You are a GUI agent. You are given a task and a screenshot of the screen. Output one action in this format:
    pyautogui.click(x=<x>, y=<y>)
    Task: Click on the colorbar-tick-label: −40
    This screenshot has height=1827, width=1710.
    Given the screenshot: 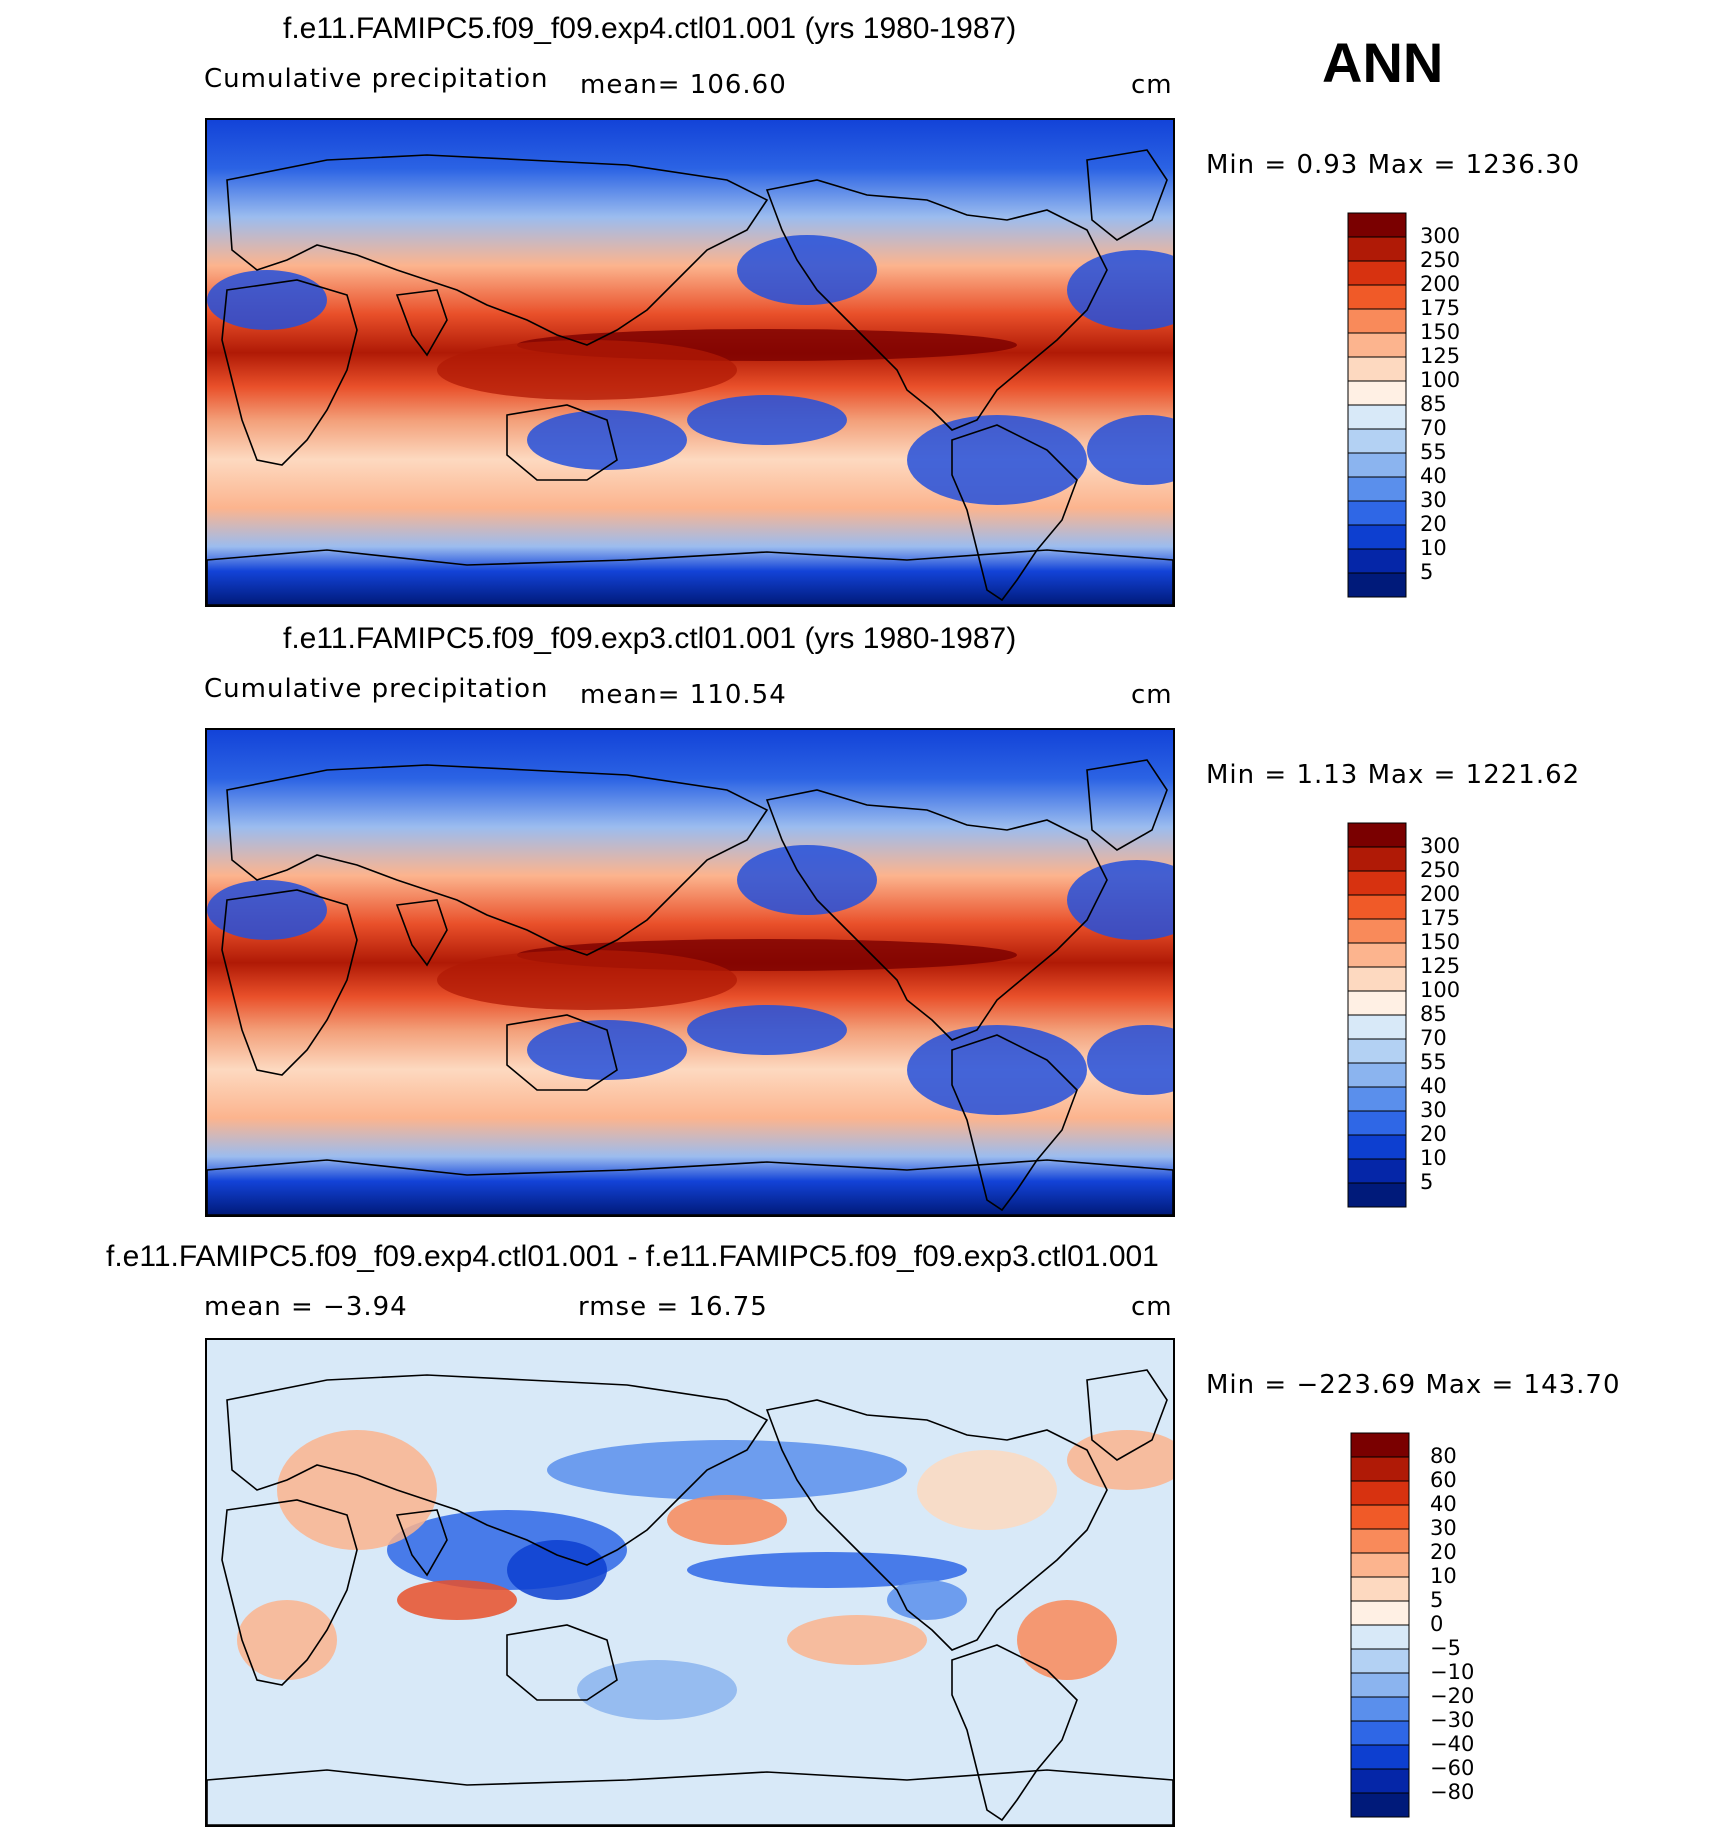 What is the action you would take?
    pyautogui.click(x=1452, y=1744)
    